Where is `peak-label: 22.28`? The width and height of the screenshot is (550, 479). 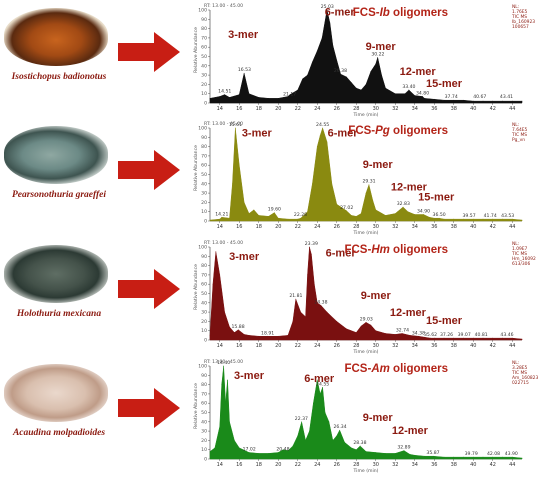
peak-label: 22.28 is located at coordinates (300, 215).